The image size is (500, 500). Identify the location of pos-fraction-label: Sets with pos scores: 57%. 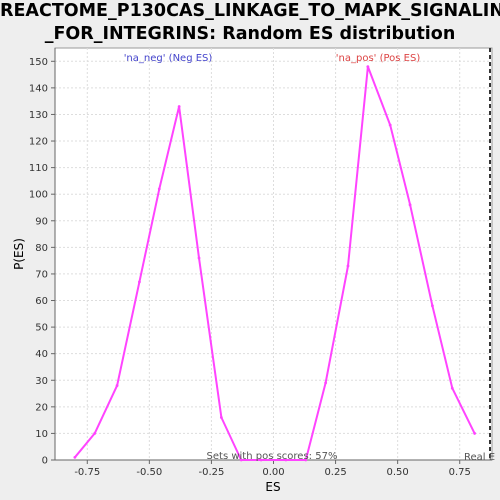
(272, 456).